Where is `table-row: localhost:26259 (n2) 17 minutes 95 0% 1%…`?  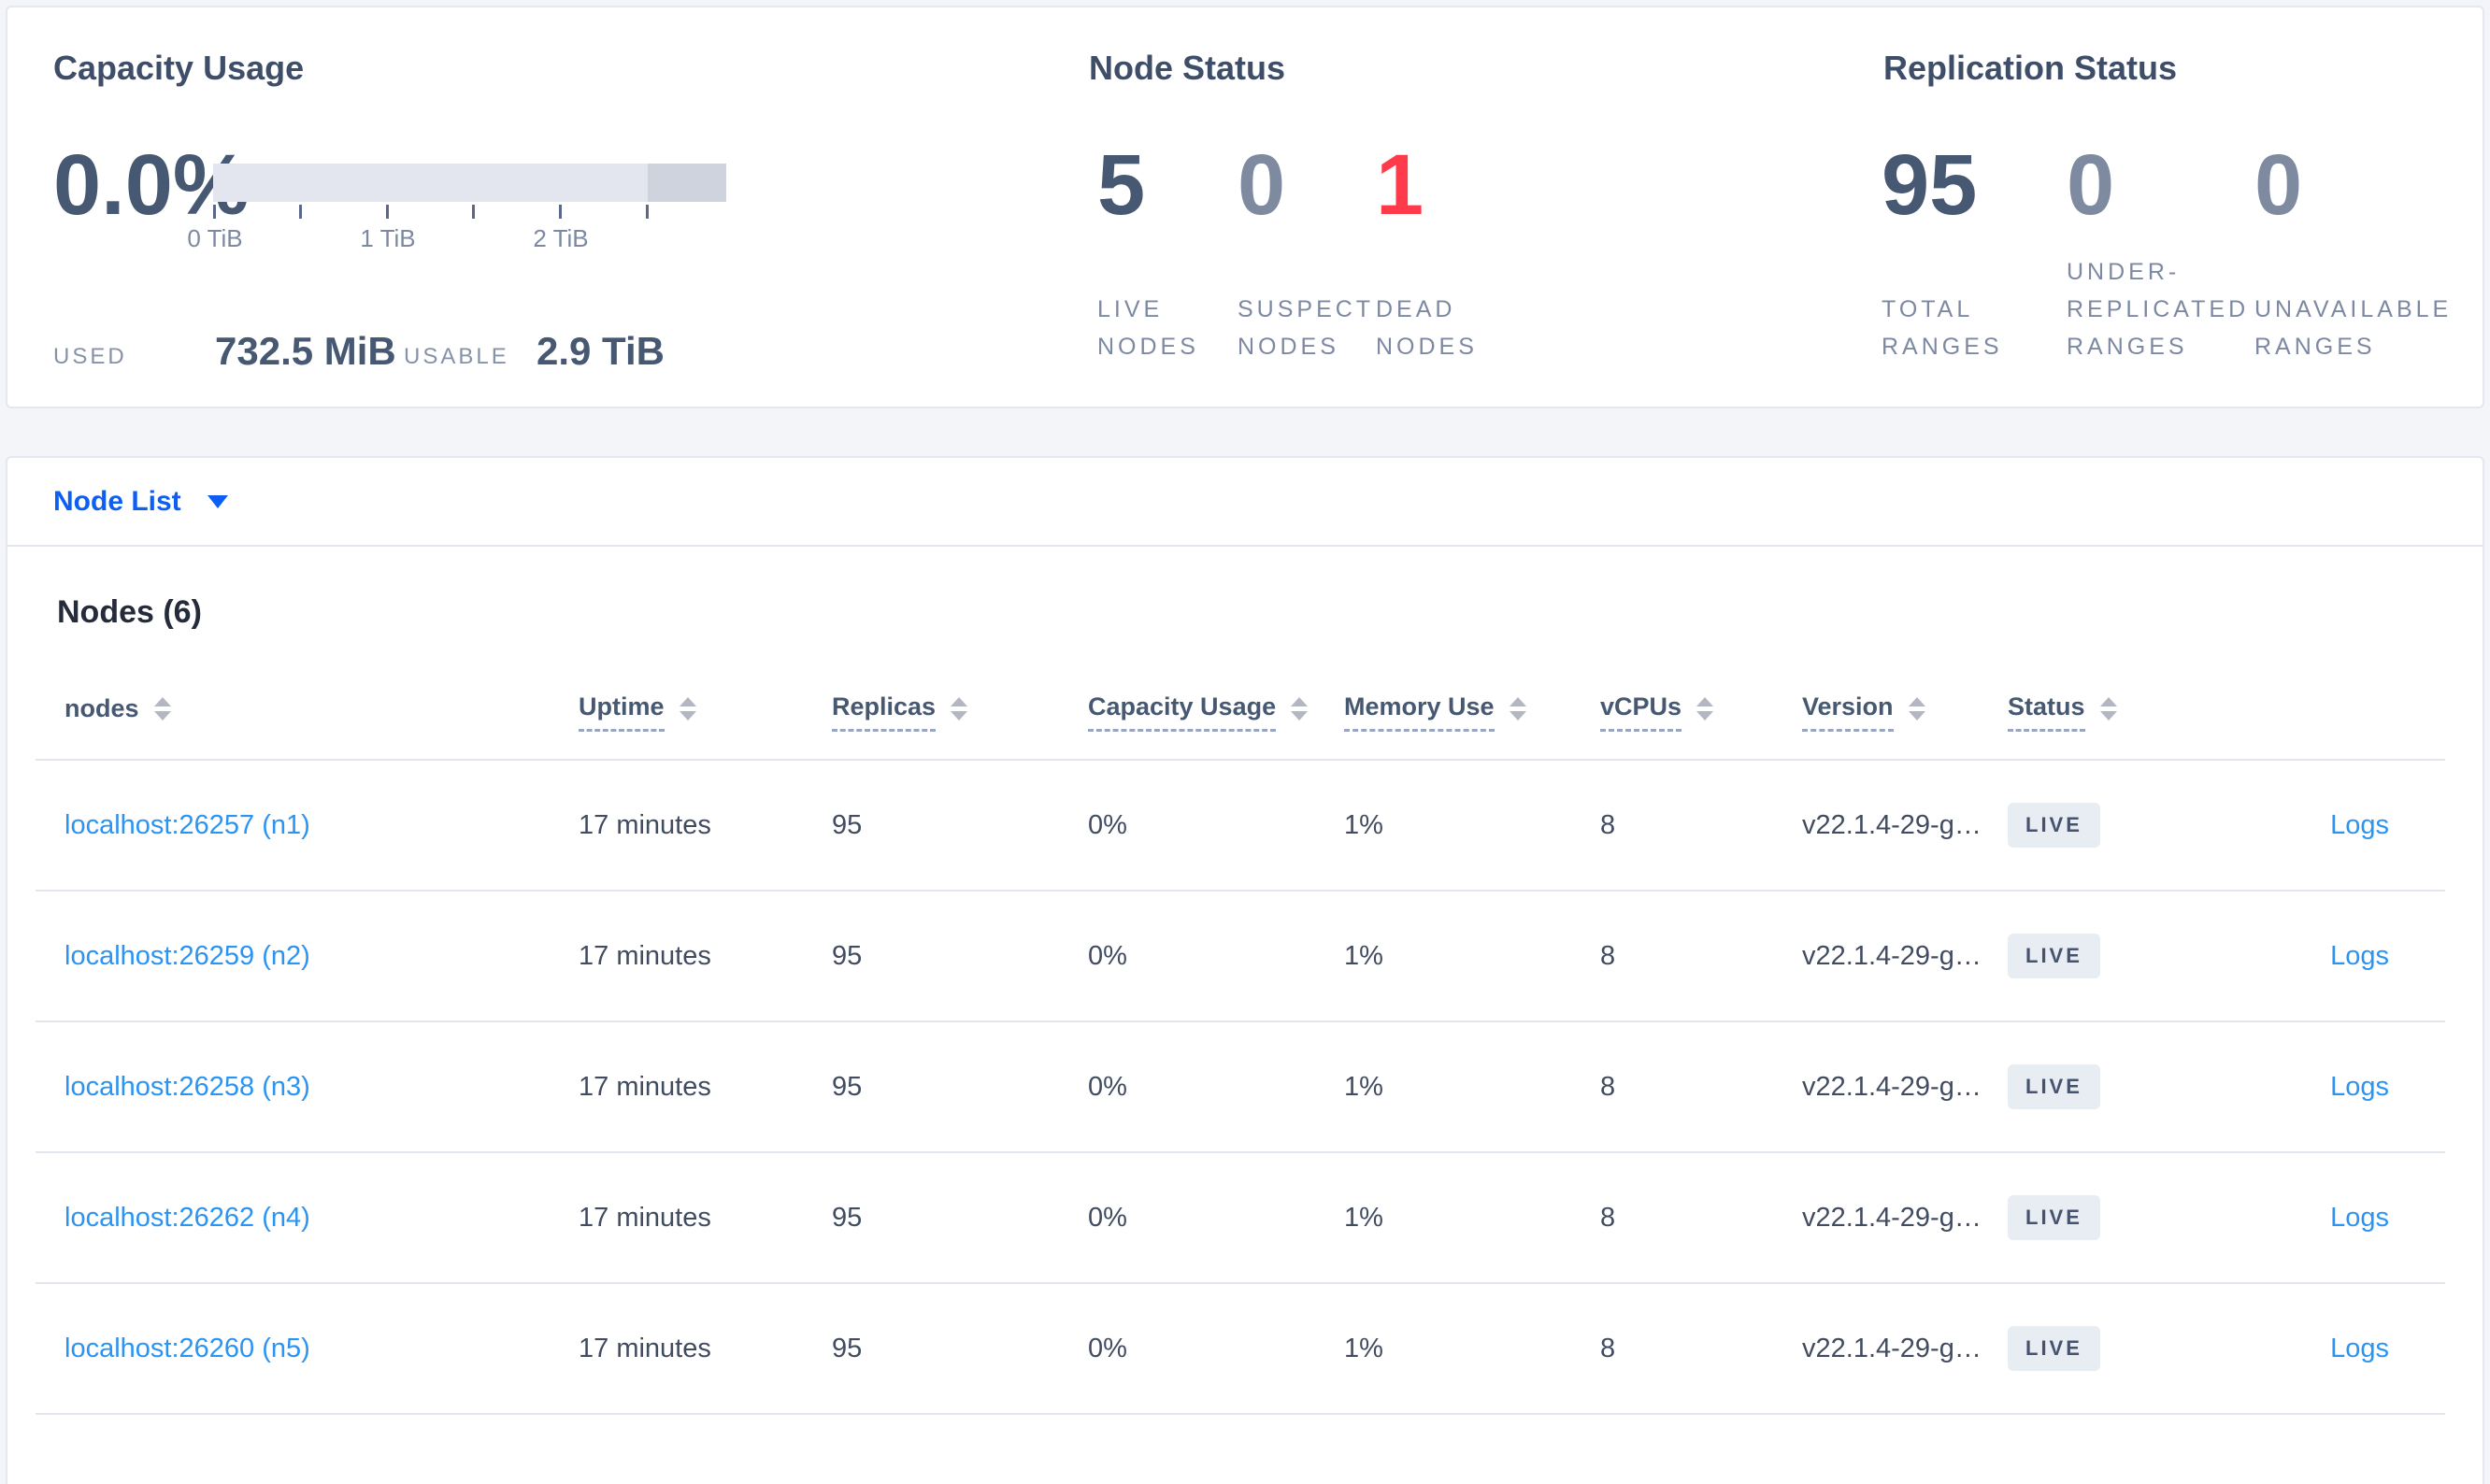 table-row: localhost:26259 (n2) 17 minutes 95 0% 1%… is located at coordinates (1240, 957).